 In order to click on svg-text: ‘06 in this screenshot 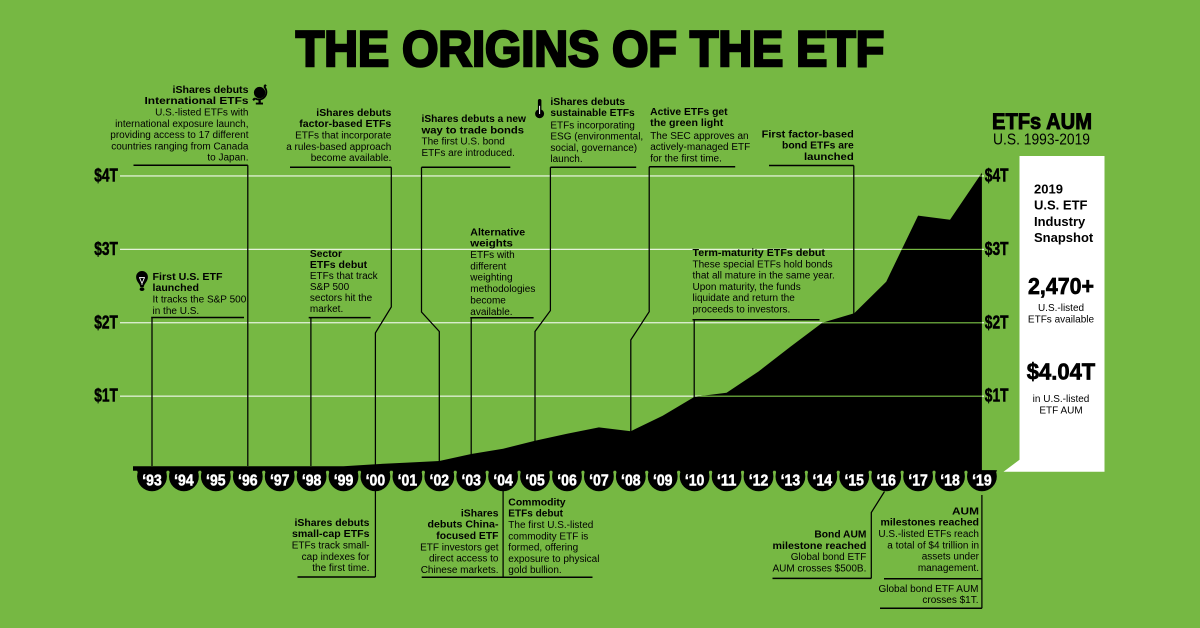, I will do `click(567, 481)`.